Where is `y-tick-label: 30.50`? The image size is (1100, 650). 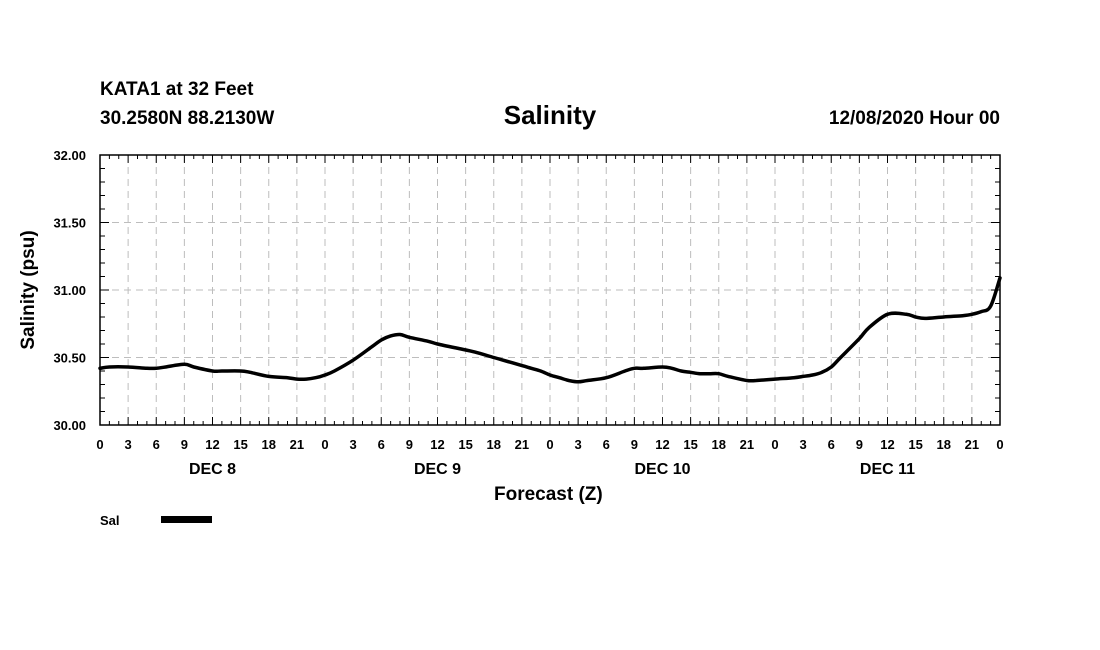
y-tick-label: 30.50 is located at coordinates (69, 358).